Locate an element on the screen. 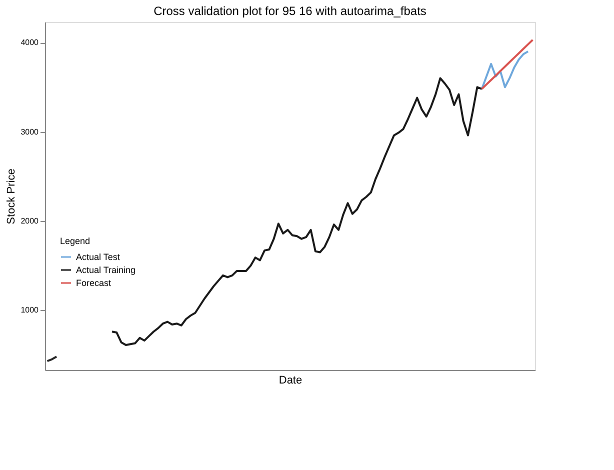 The image size is (614, 470). y-tick-label: 4000 is located at coordinates (30, 43).